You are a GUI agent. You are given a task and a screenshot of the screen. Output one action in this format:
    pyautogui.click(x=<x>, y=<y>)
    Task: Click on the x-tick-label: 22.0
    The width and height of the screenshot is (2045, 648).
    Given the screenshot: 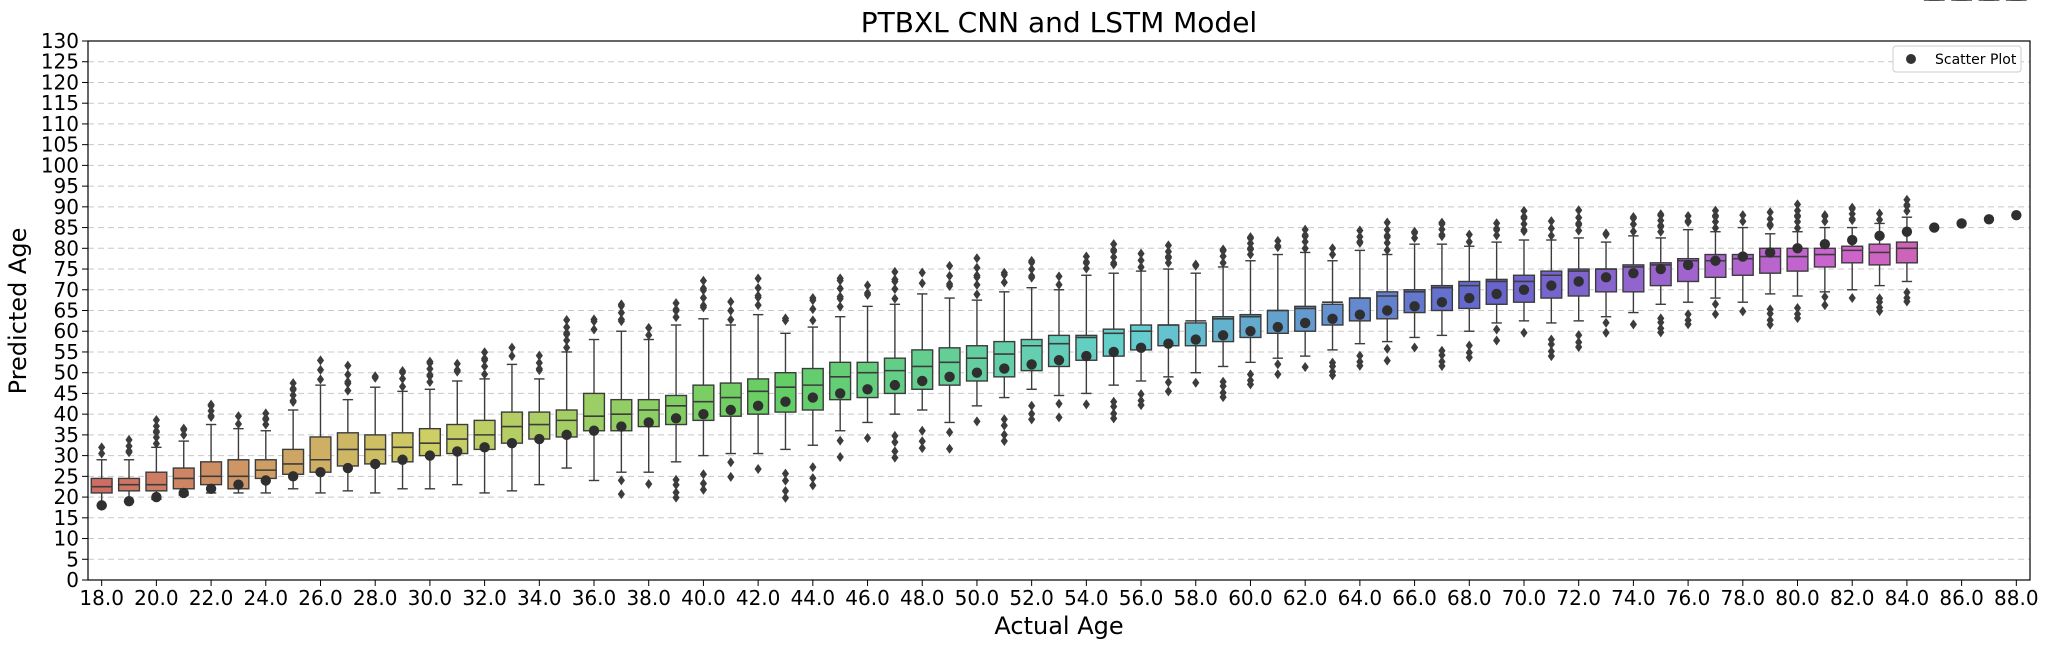 What is the action you would take?
    pyautogui.click(x=211, y=598)
    